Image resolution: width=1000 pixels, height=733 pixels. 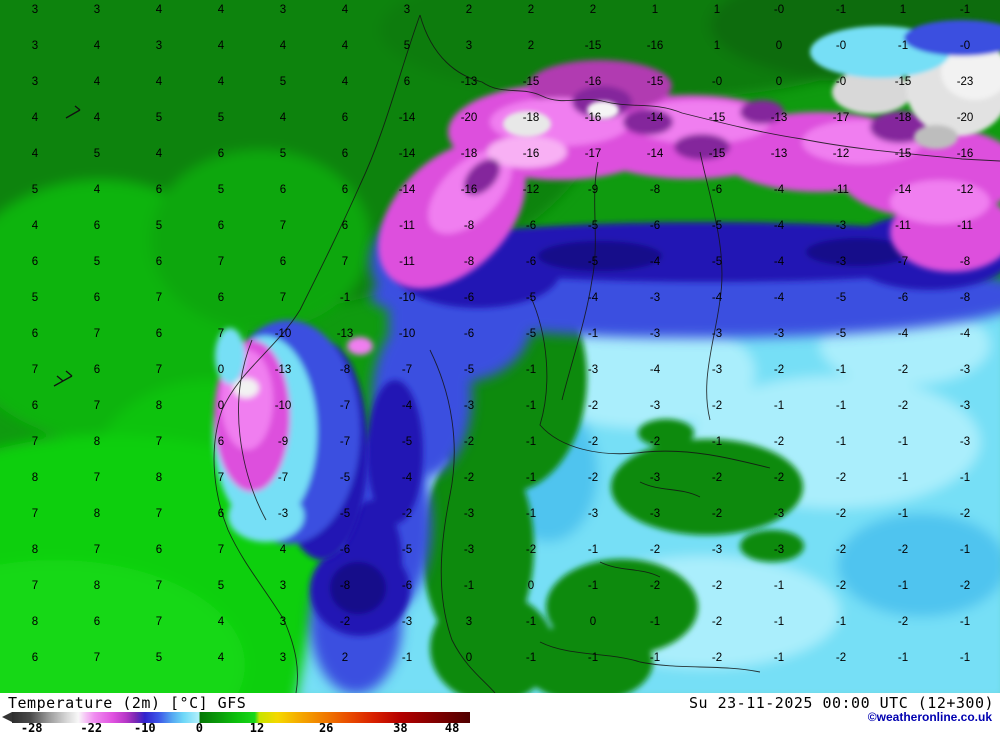 I want to click on colorbar, so click(x=241, y=717).